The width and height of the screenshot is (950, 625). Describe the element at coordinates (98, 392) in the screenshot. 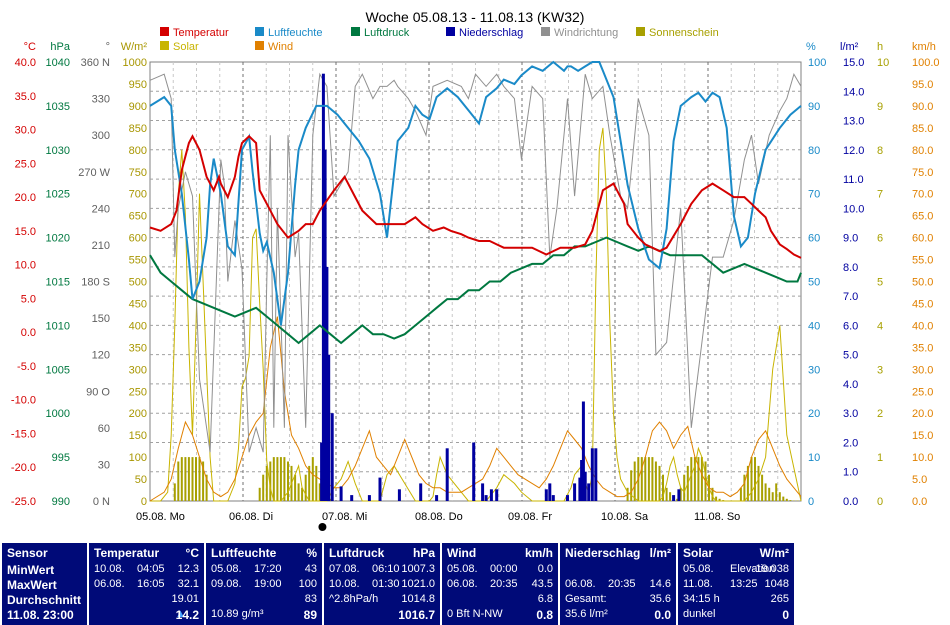

I see `axis-tick-left: 90 O` at that location.